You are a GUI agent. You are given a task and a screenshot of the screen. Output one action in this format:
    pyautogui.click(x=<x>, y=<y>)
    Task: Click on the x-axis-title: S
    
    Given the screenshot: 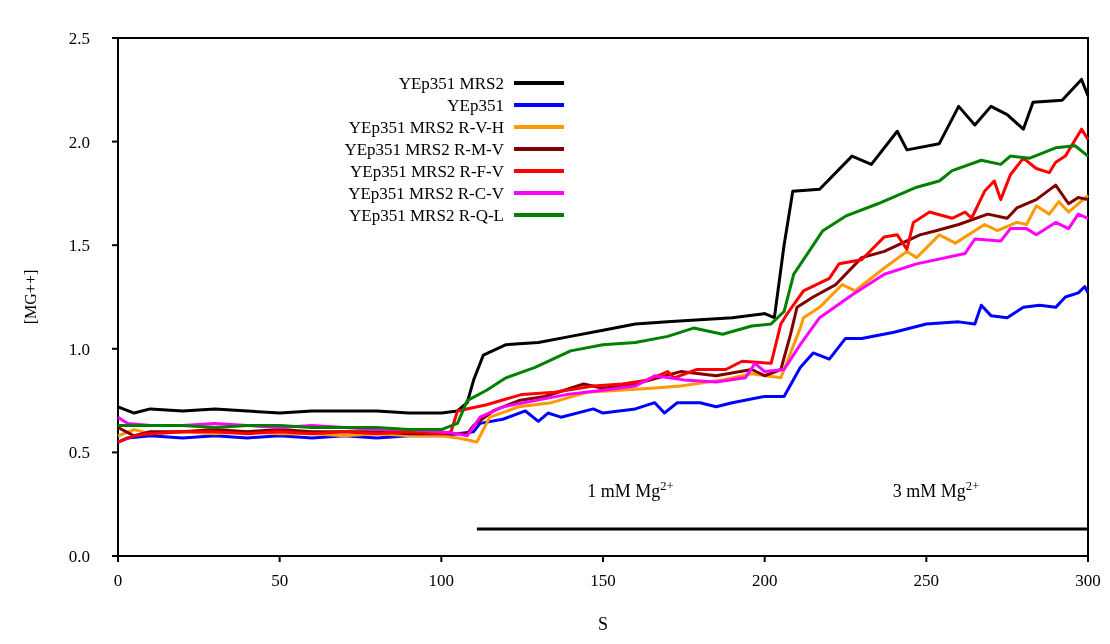 What is the action you would take?
    pyautogui.click(x=603, y=624)
    